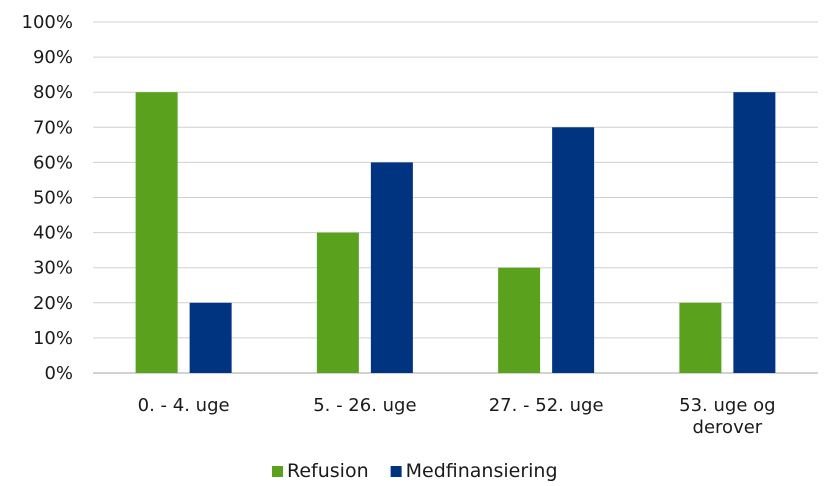 The image size is (832, 486). I want to click on y-tick-label: 50%, so click(53, 198).